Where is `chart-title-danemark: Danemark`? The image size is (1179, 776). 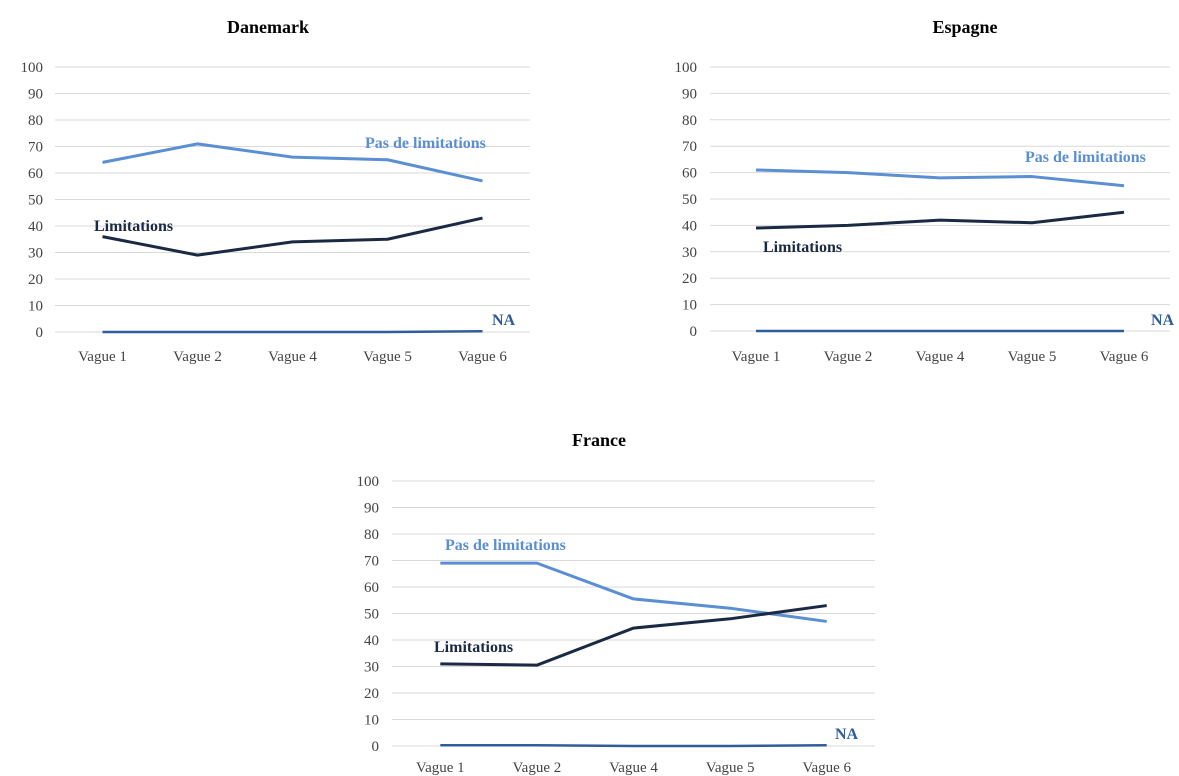
chart-title-danemark: Danemark is located at coordinates (268, 27).